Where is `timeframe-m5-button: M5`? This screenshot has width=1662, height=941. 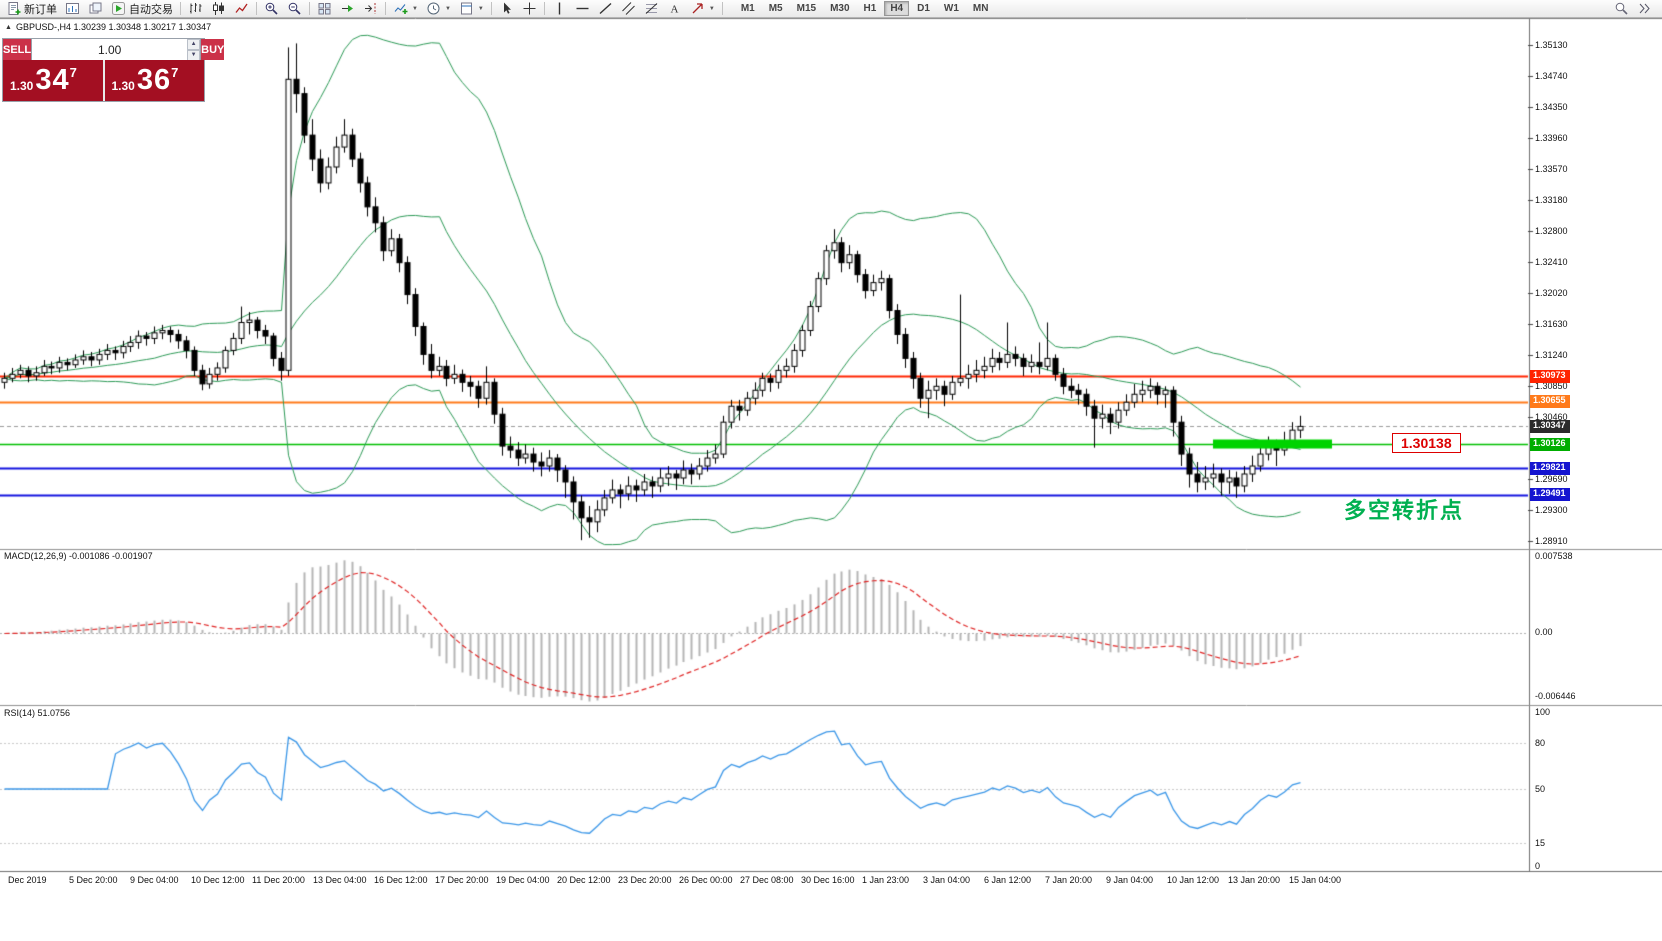 timeframe-m5-button: M5 is located at coordinates (776, 8).